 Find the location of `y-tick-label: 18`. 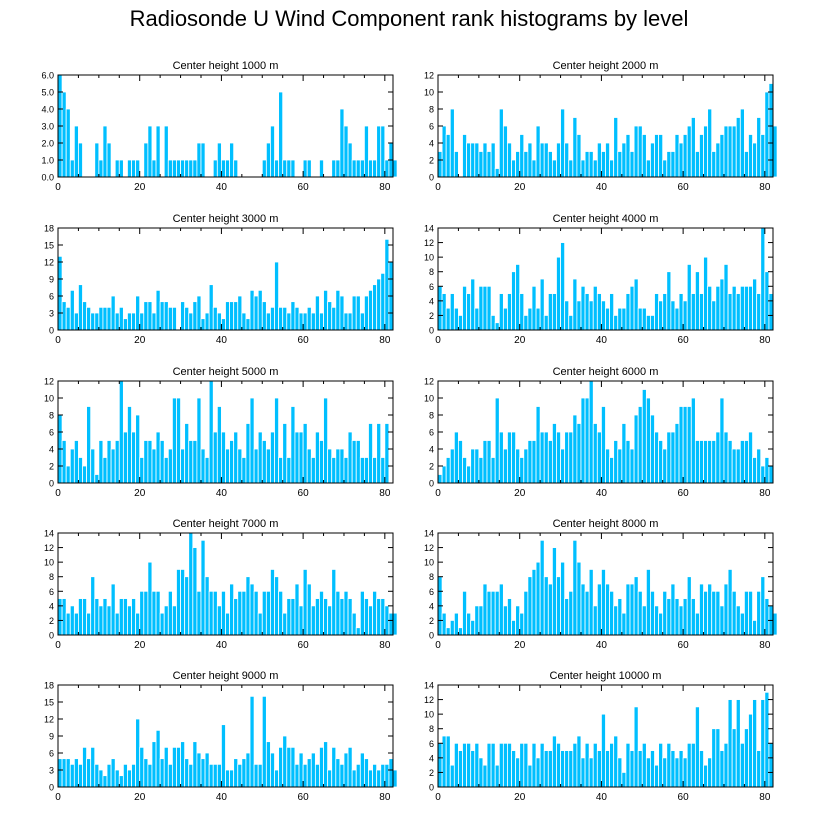

y-tick-label: 18 is located at coordinates (49, 686).